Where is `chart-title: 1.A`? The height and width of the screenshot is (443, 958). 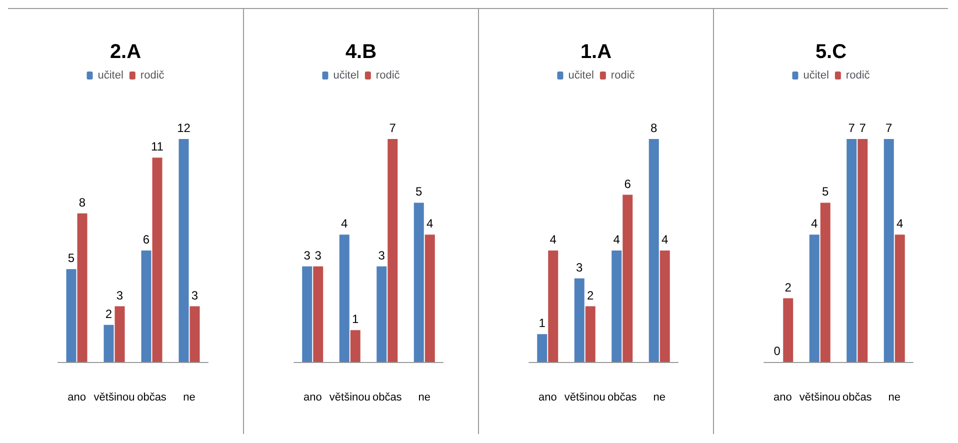 chart-title: 1.A is located at coordinates (596, 52).